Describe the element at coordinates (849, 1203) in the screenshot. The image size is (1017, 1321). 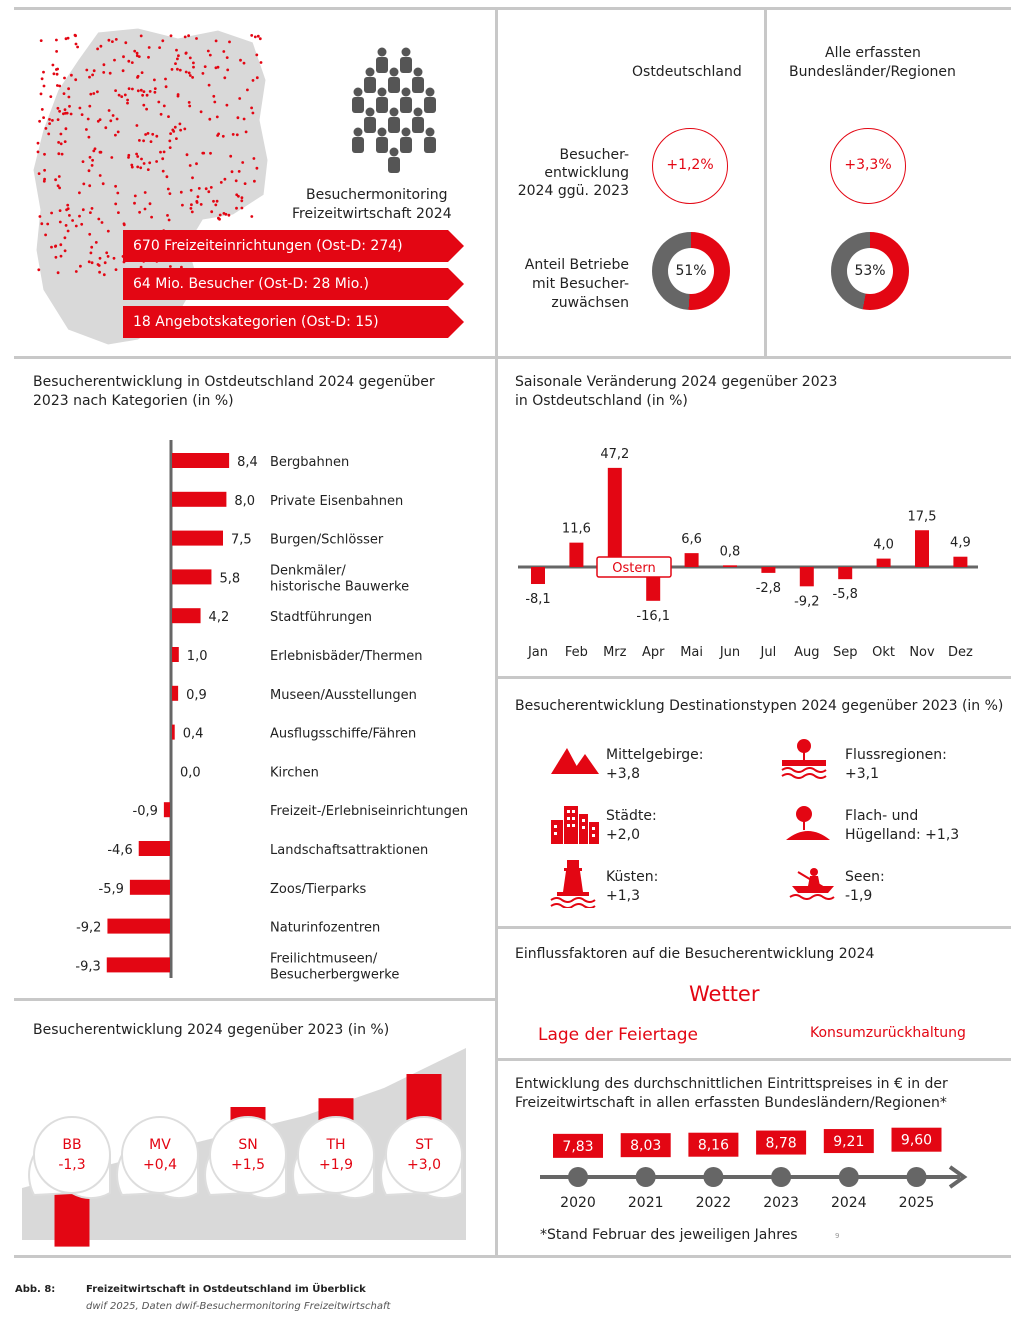
I see `timeline-year: 2024` at that location.